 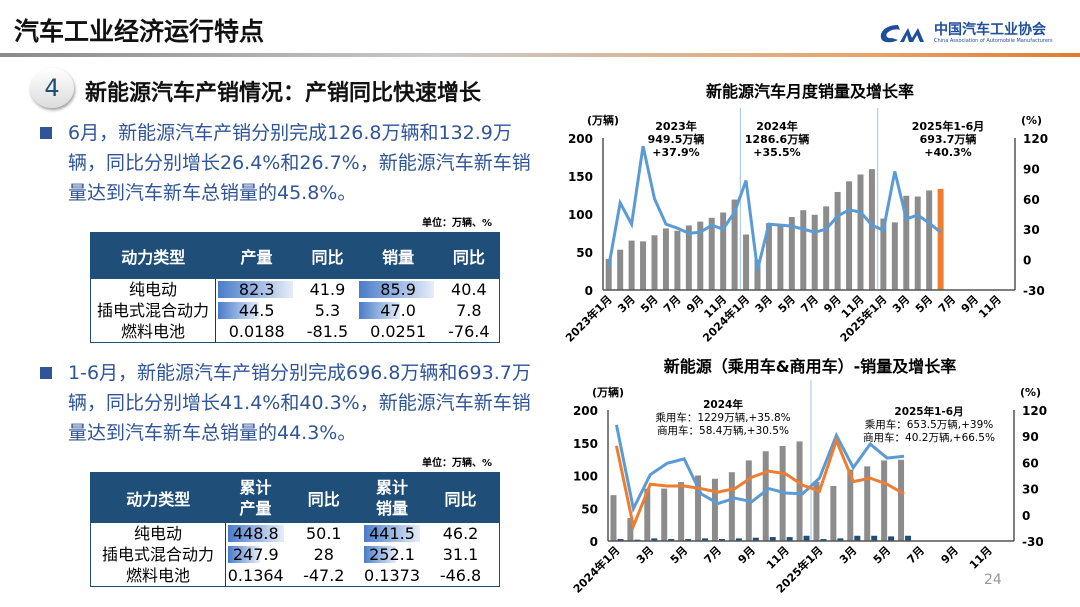 What do you see at coordinates (676, 139) in the screenshot?
I see `annotation: 949.5万辆` at bounding box center [676, 139].